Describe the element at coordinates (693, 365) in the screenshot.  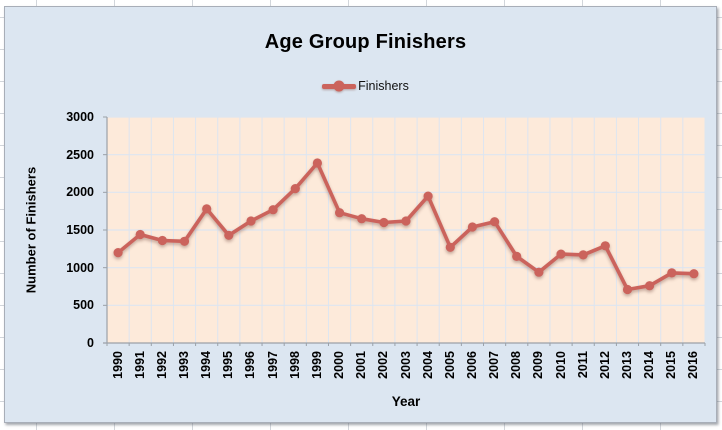
I see `x-tick-label-2016: 2016` at that location.